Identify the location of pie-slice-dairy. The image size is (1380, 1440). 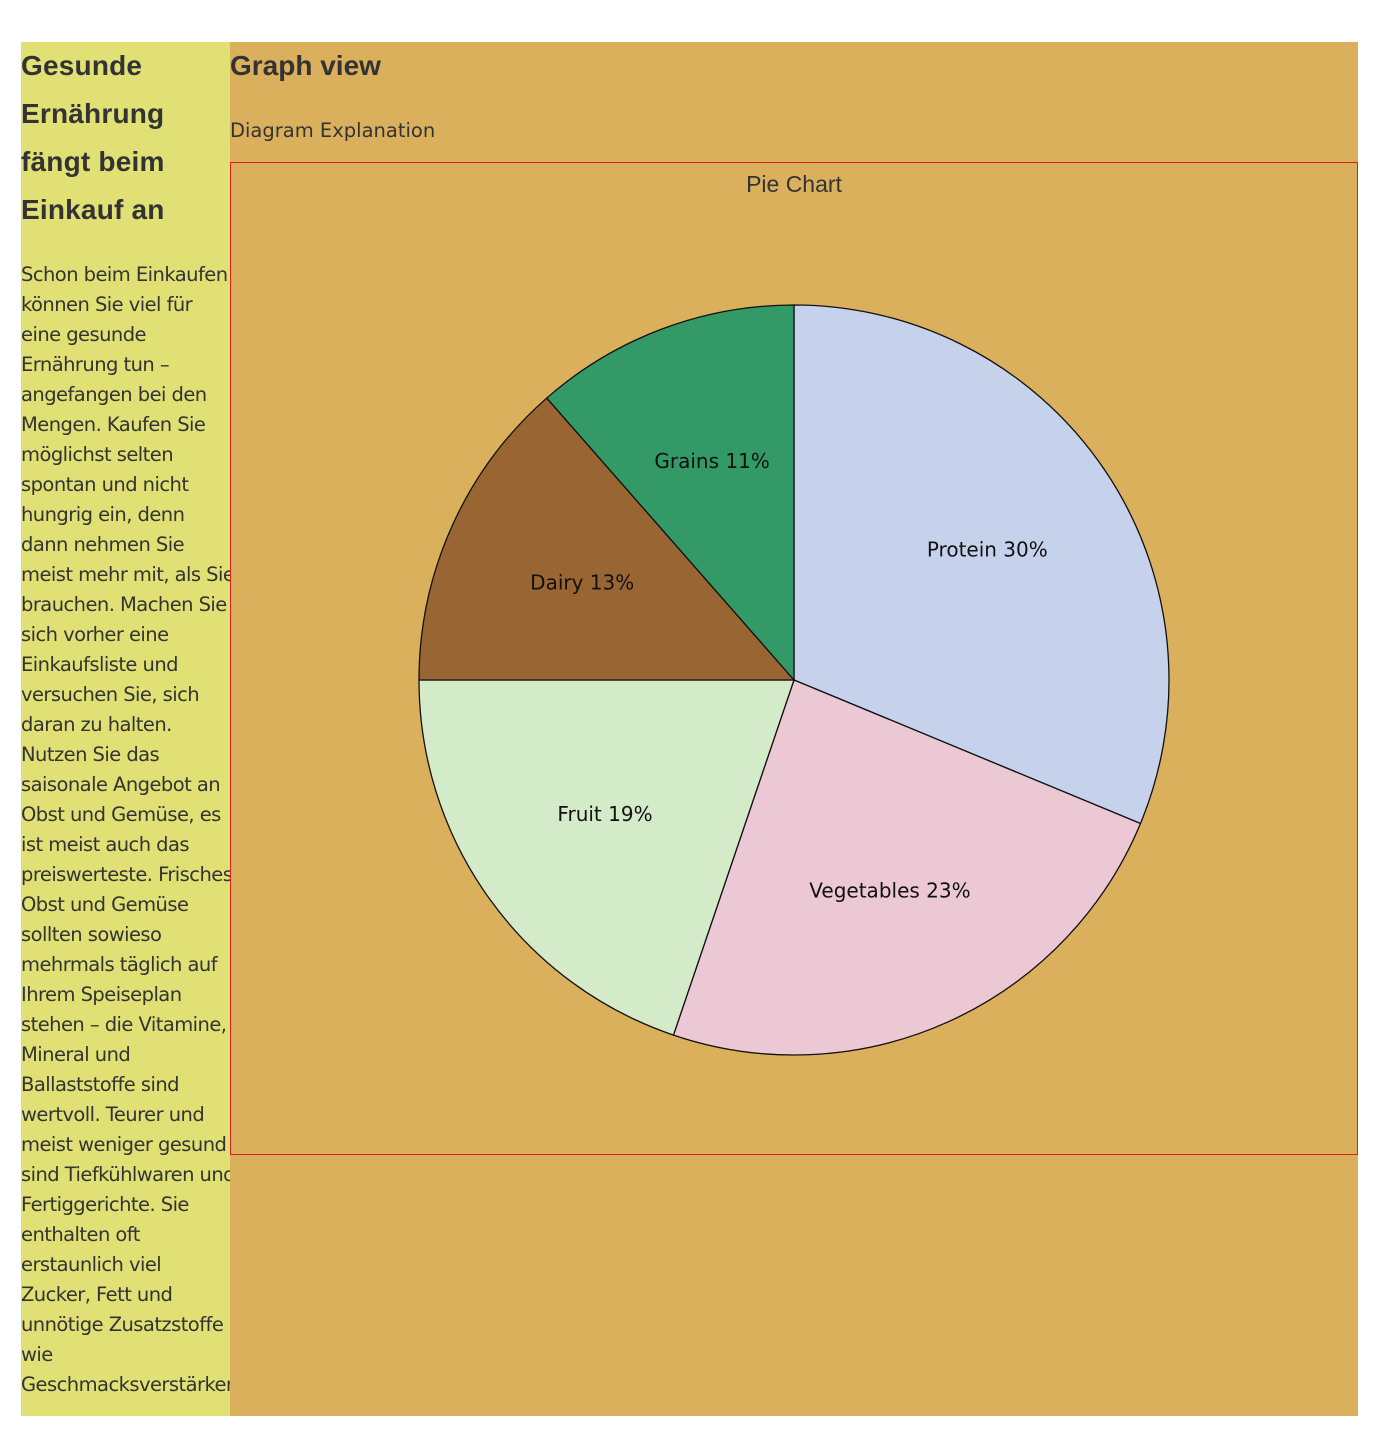
(607, 539).